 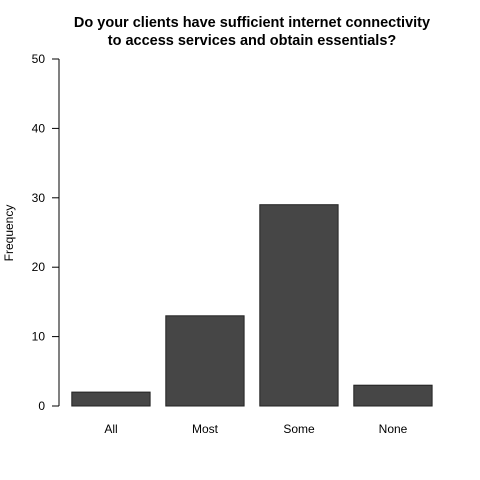 I want to click on bar-most, so click(x=205, y=361).